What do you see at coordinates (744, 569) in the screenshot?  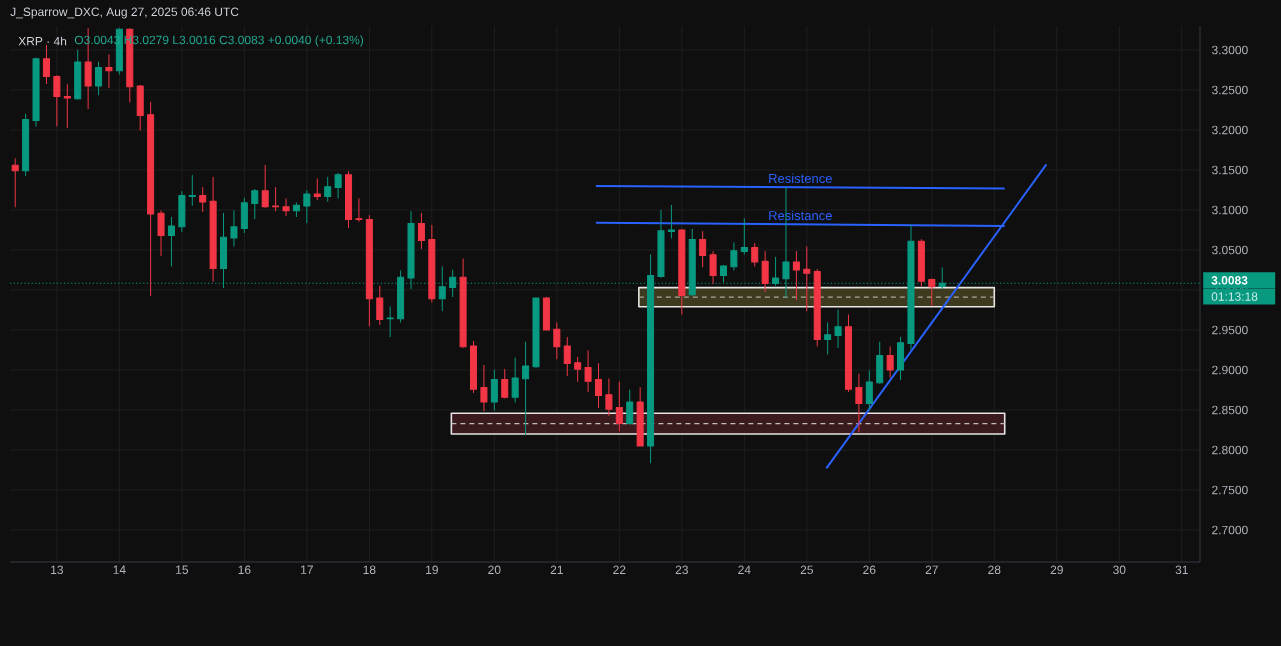 I see `x-tick-label: 24` at bounding box center [744, 569].